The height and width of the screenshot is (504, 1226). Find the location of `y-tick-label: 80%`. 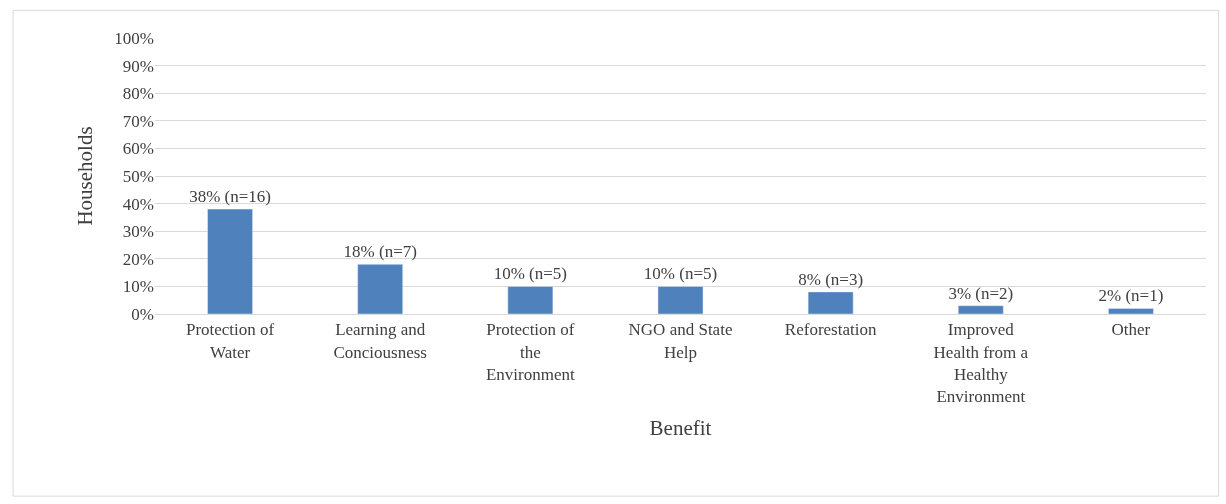

y-tick-label: 80% is located at coordinates (138, 94).